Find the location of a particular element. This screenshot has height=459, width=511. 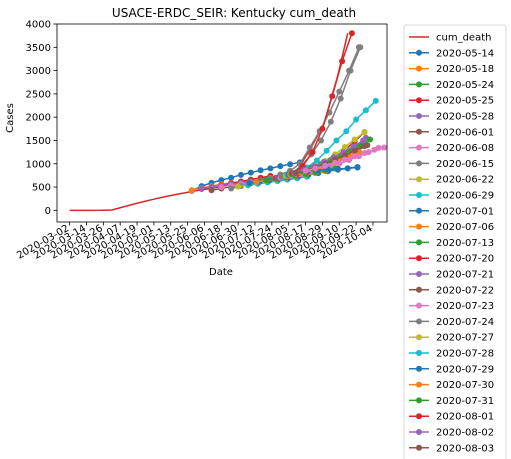

legend-item: 2020-06-01 is located at coordinates (451, 132).